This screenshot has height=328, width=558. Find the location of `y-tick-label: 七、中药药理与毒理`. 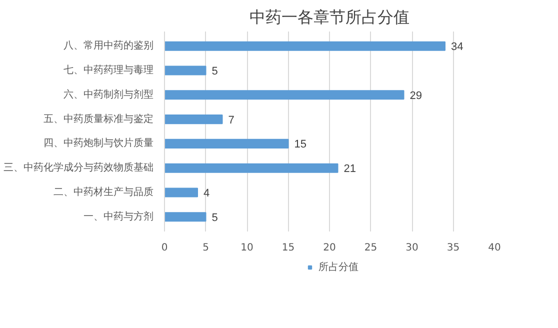

y-tick-label: 七、中药药理与毒理 is located at coordinates (109, 70).